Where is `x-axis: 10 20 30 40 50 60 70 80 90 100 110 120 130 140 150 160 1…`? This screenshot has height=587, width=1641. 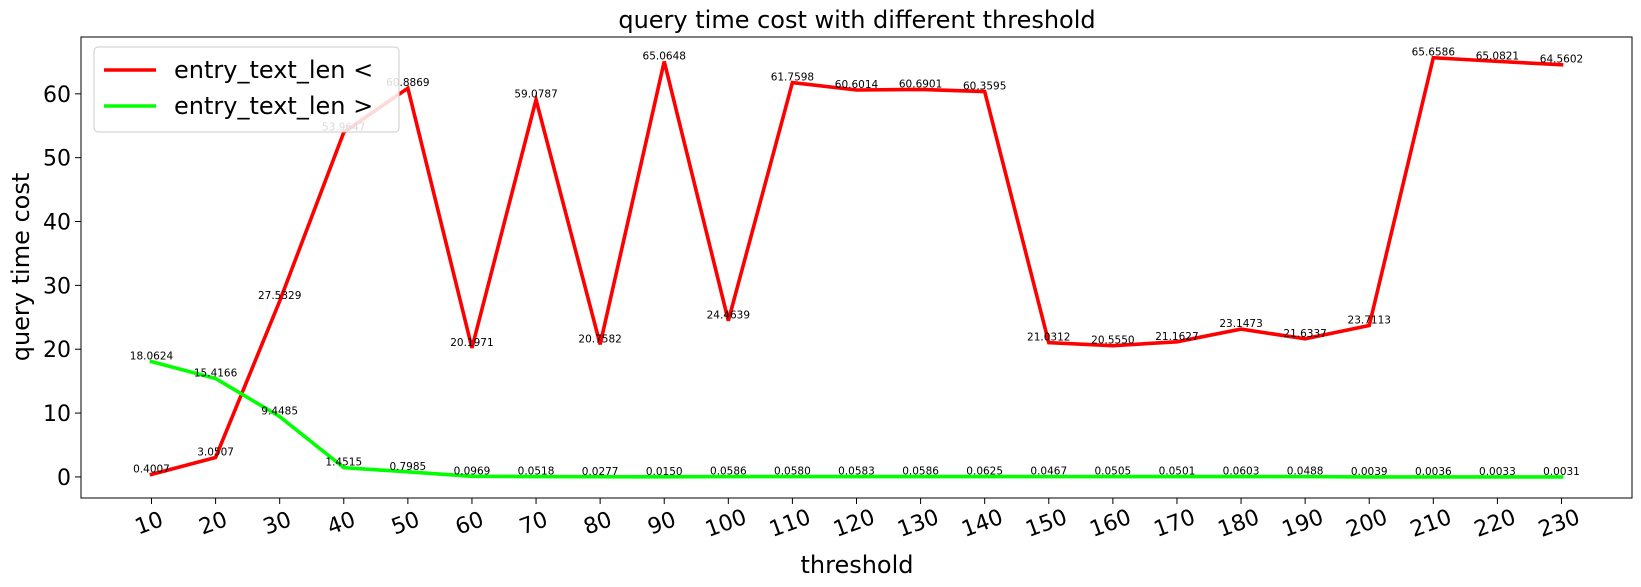
x-axis: 10 20 30 40 50 60 70 80 90 100 110 120 130 140 150 160 1… is located at coordinates (857, 520).